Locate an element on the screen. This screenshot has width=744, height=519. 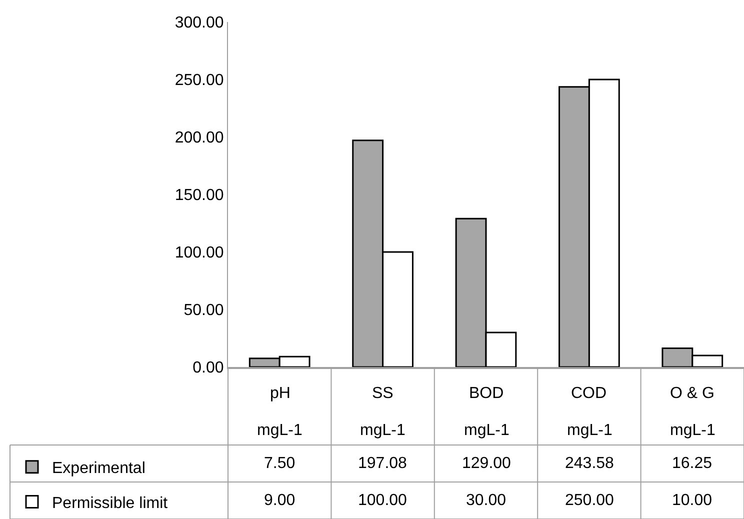
y-tick-label: 0.00 is located at coordinates (208, 368).